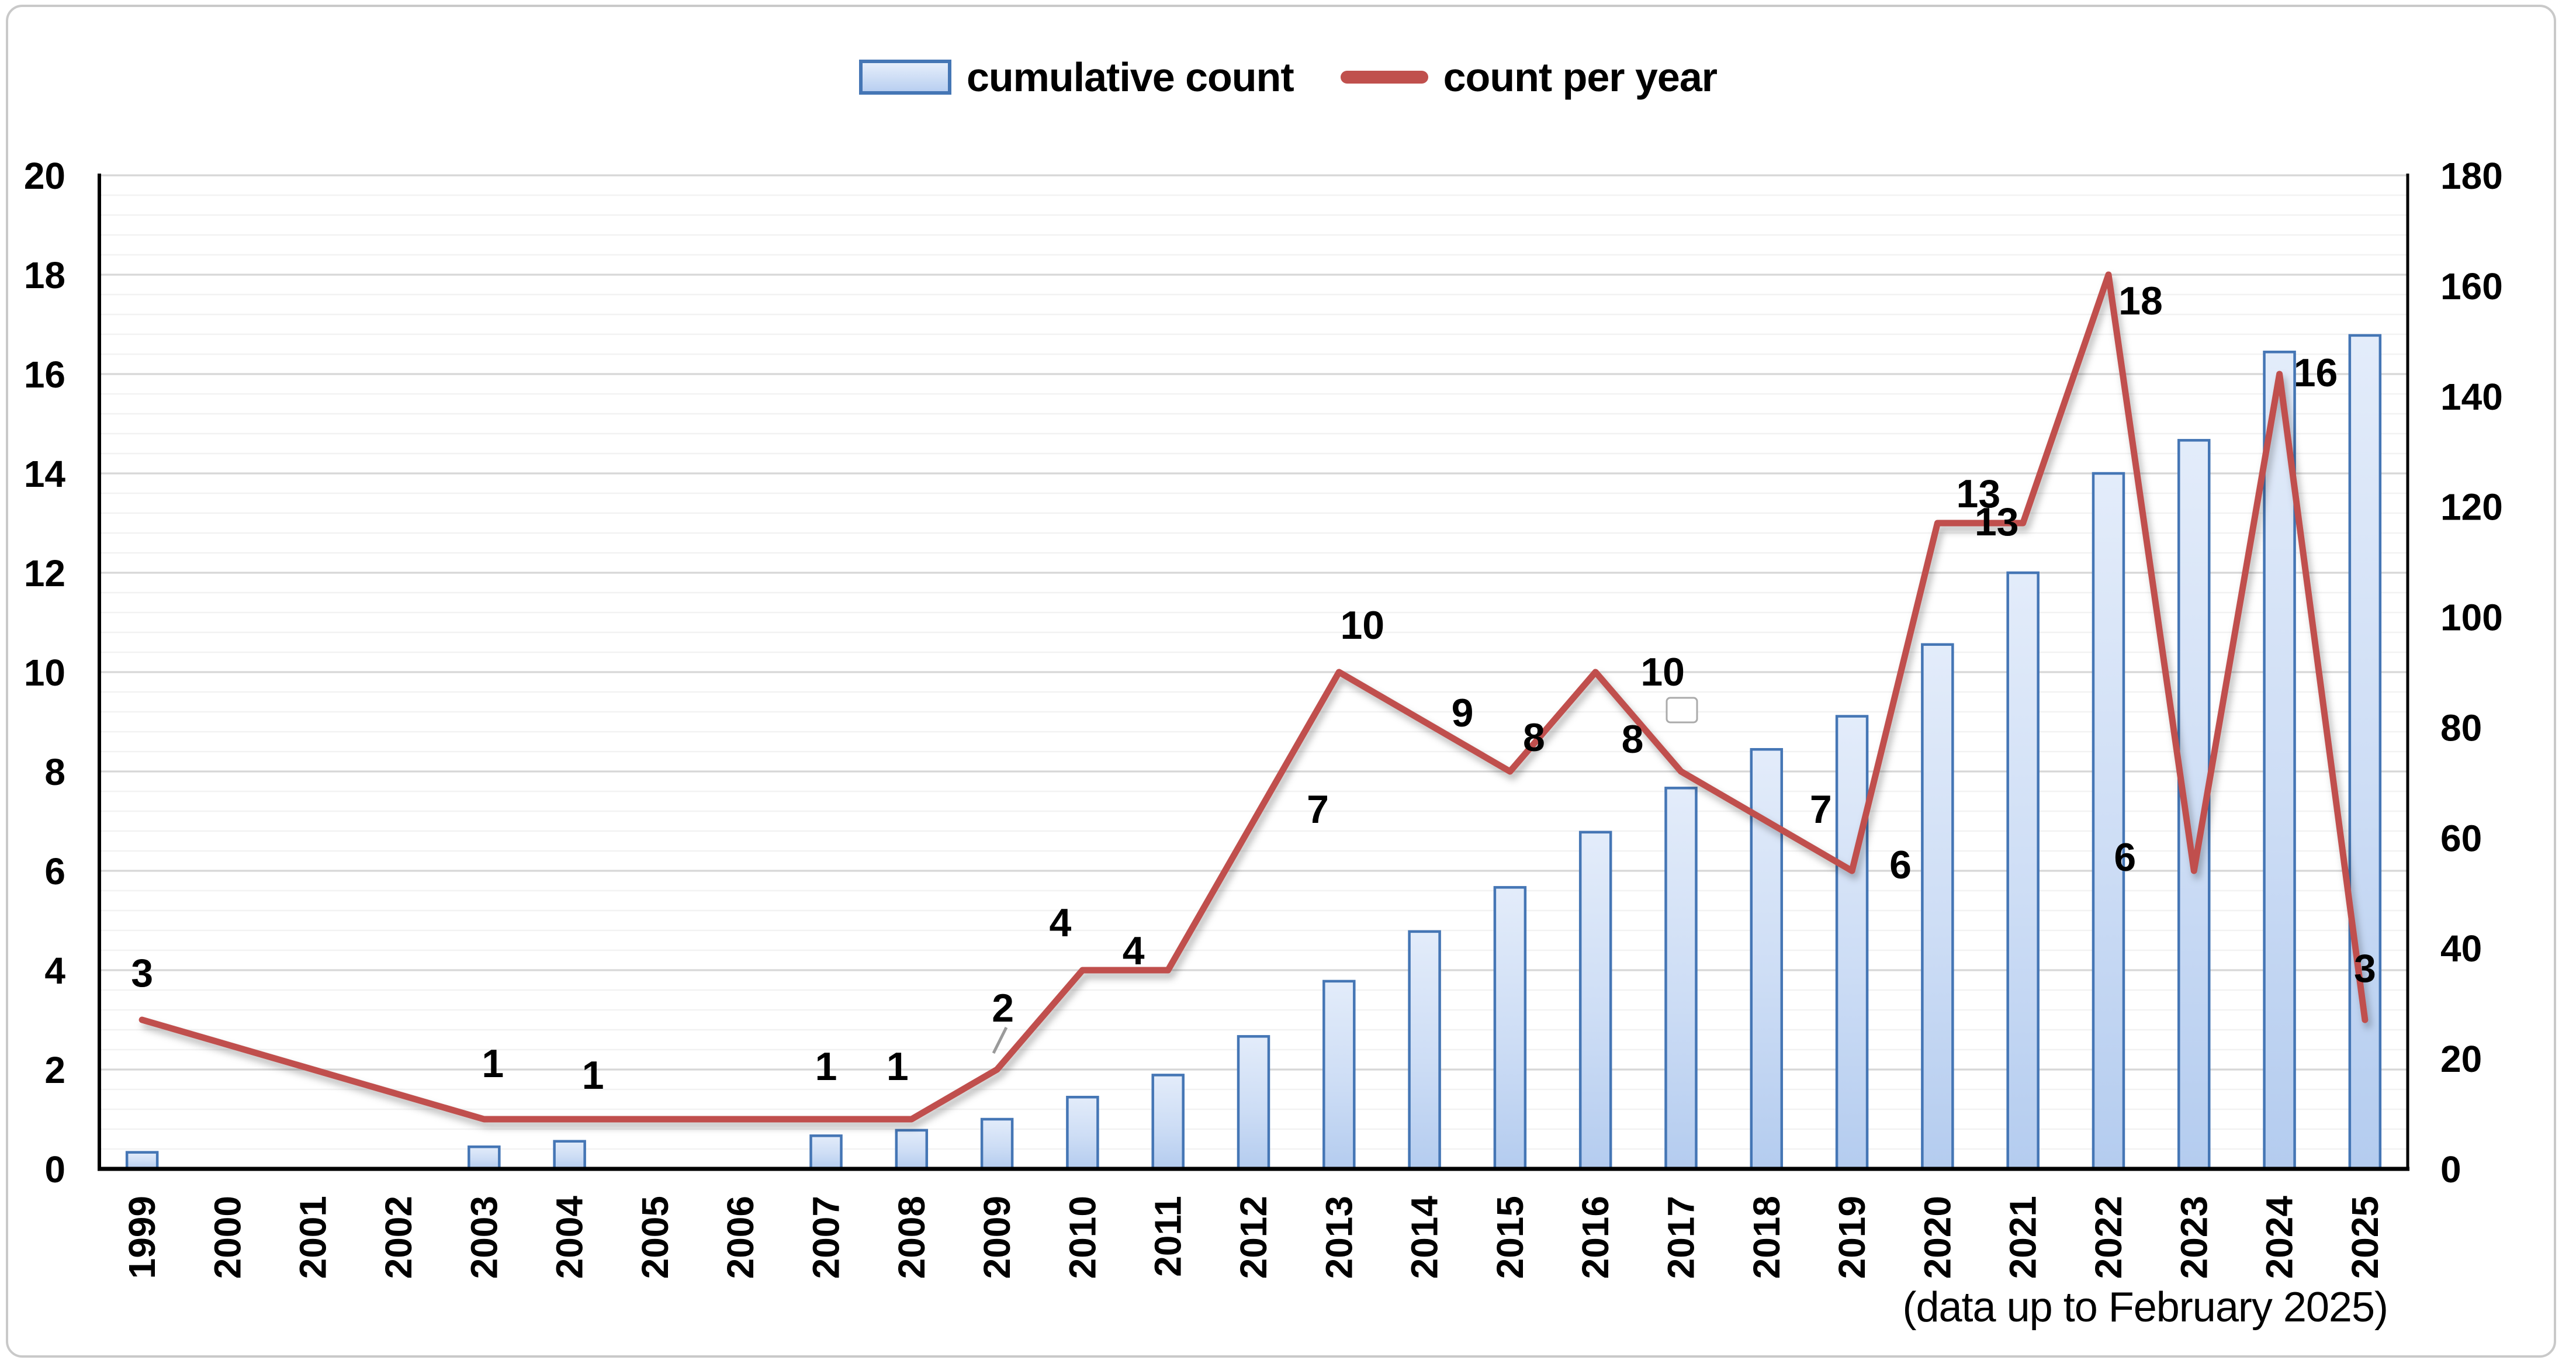 This screenshot has height=1367, width=2576. Describe the element at coordinates (1595, 1237) in the screenshot. I see `year-label-2016: 2016` at that location.